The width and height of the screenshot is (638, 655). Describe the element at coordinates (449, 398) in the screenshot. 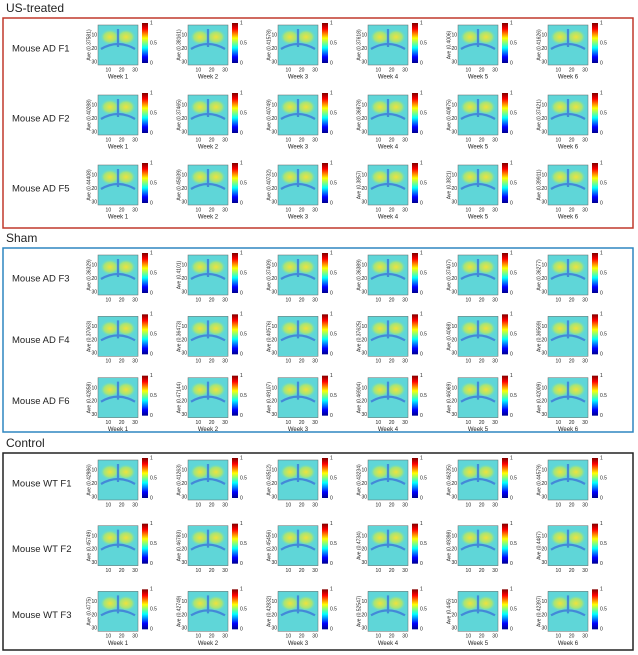

I see `ave-label: Ave (0.46069)` at that location.